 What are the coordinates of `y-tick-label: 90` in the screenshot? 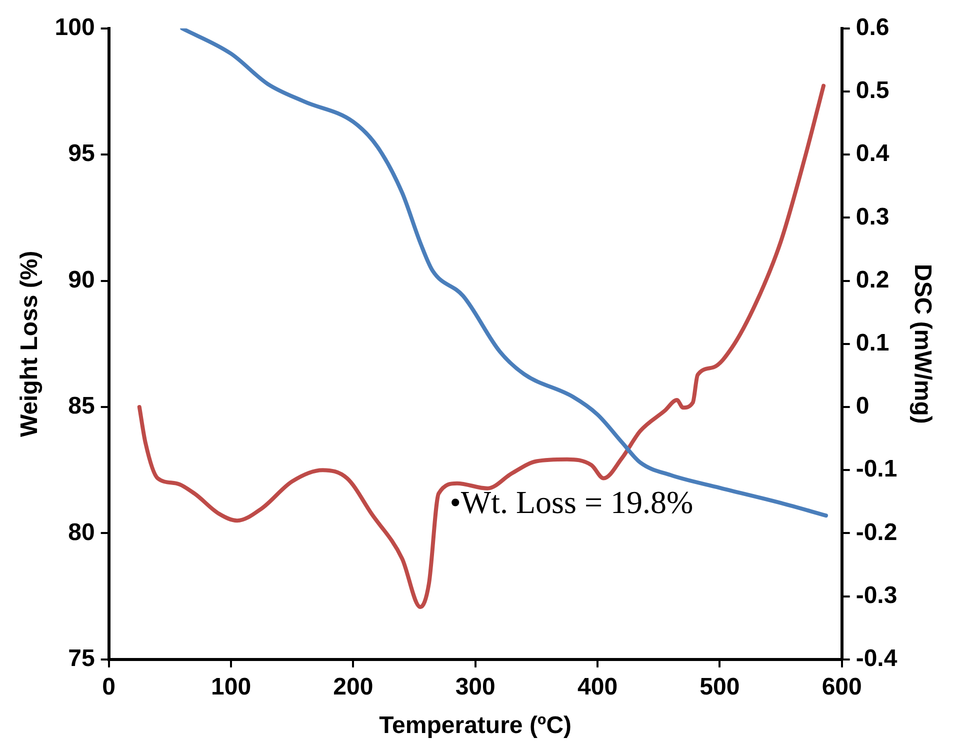 It's located at (81, 280).